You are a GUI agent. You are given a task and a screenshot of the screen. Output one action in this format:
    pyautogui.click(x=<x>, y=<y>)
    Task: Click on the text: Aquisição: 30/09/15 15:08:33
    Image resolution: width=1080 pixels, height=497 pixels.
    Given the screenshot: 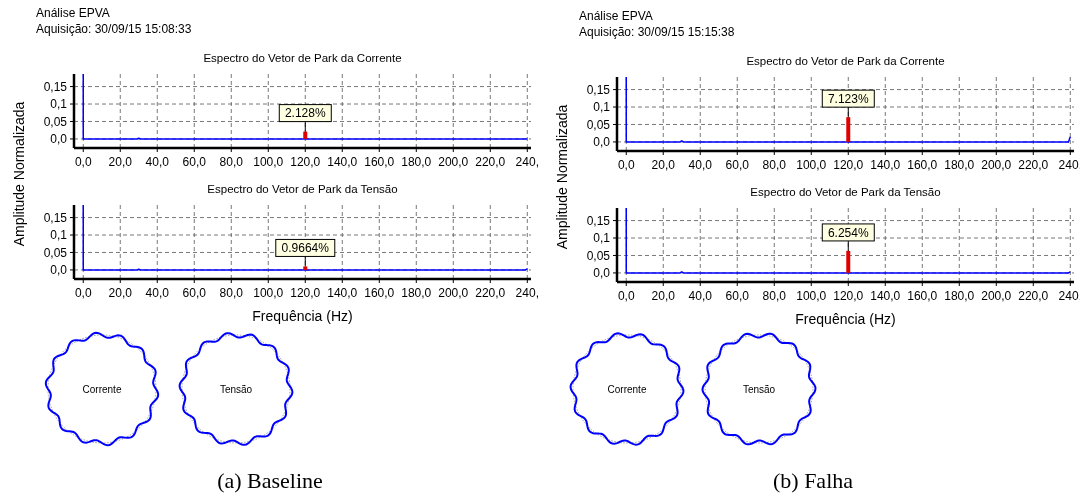 What is the action you would take?
    pyautogui.click(x=114, y=29)
    